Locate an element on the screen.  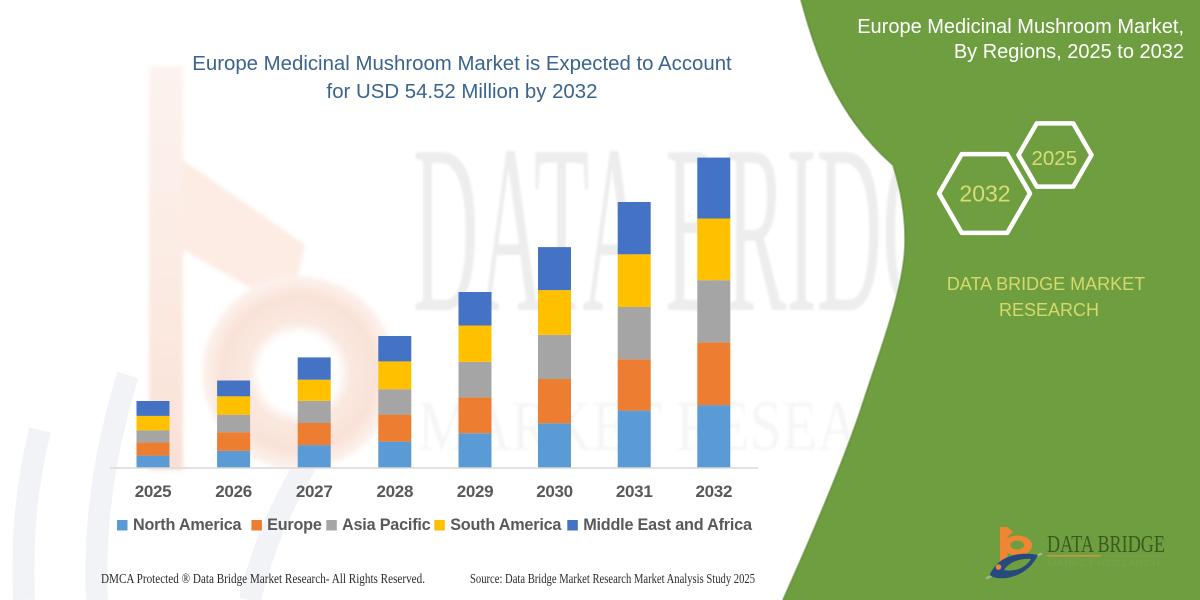
svg-text: 2028 is located at coordinates (394, 491).